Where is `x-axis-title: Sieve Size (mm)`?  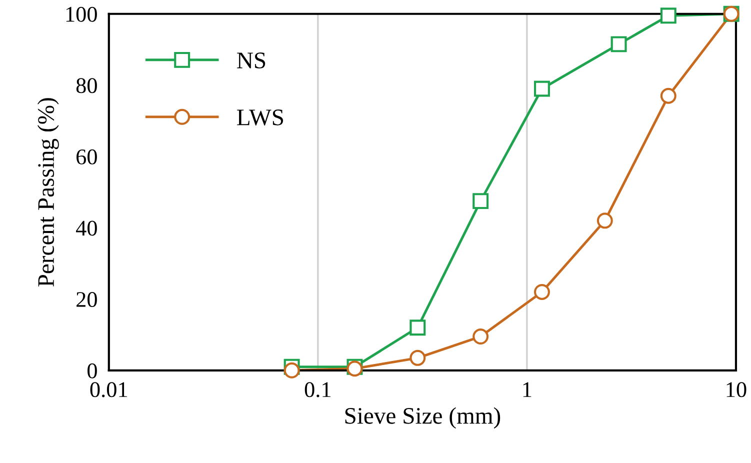
x-axis-title: Sieve Size (mm) is located at coordinates (422, 418).